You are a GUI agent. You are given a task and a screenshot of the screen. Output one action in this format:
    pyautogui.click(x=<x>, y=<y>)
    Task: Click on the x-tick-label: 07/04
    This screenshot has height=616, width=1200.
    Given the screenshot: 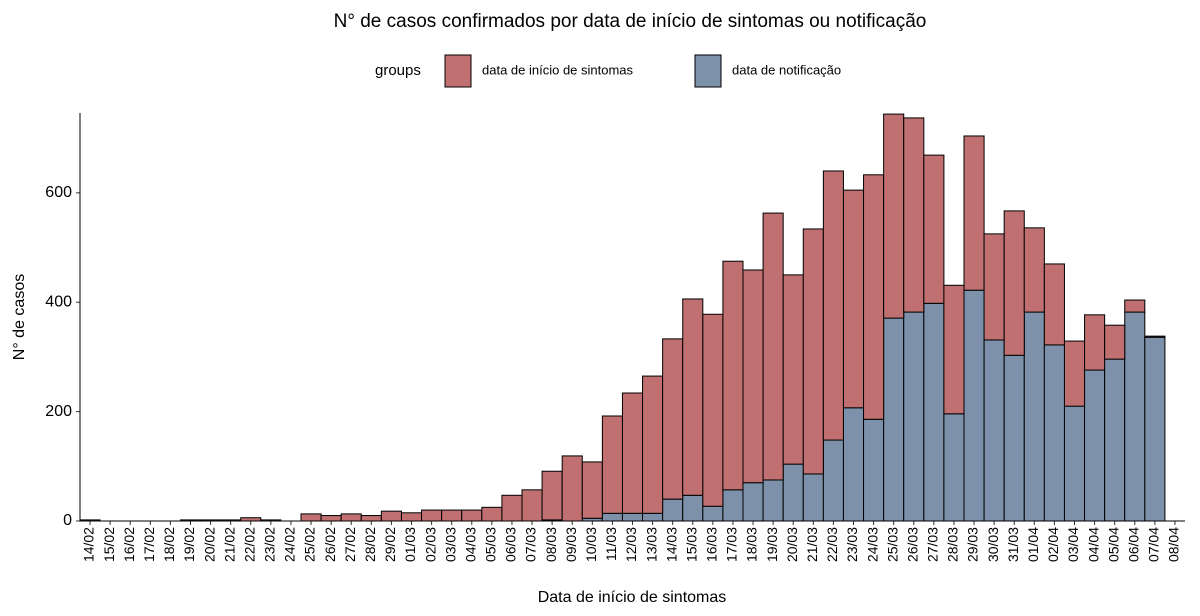 What is the action you would take?
    pyautogui.click(x=1154, y=544)
    